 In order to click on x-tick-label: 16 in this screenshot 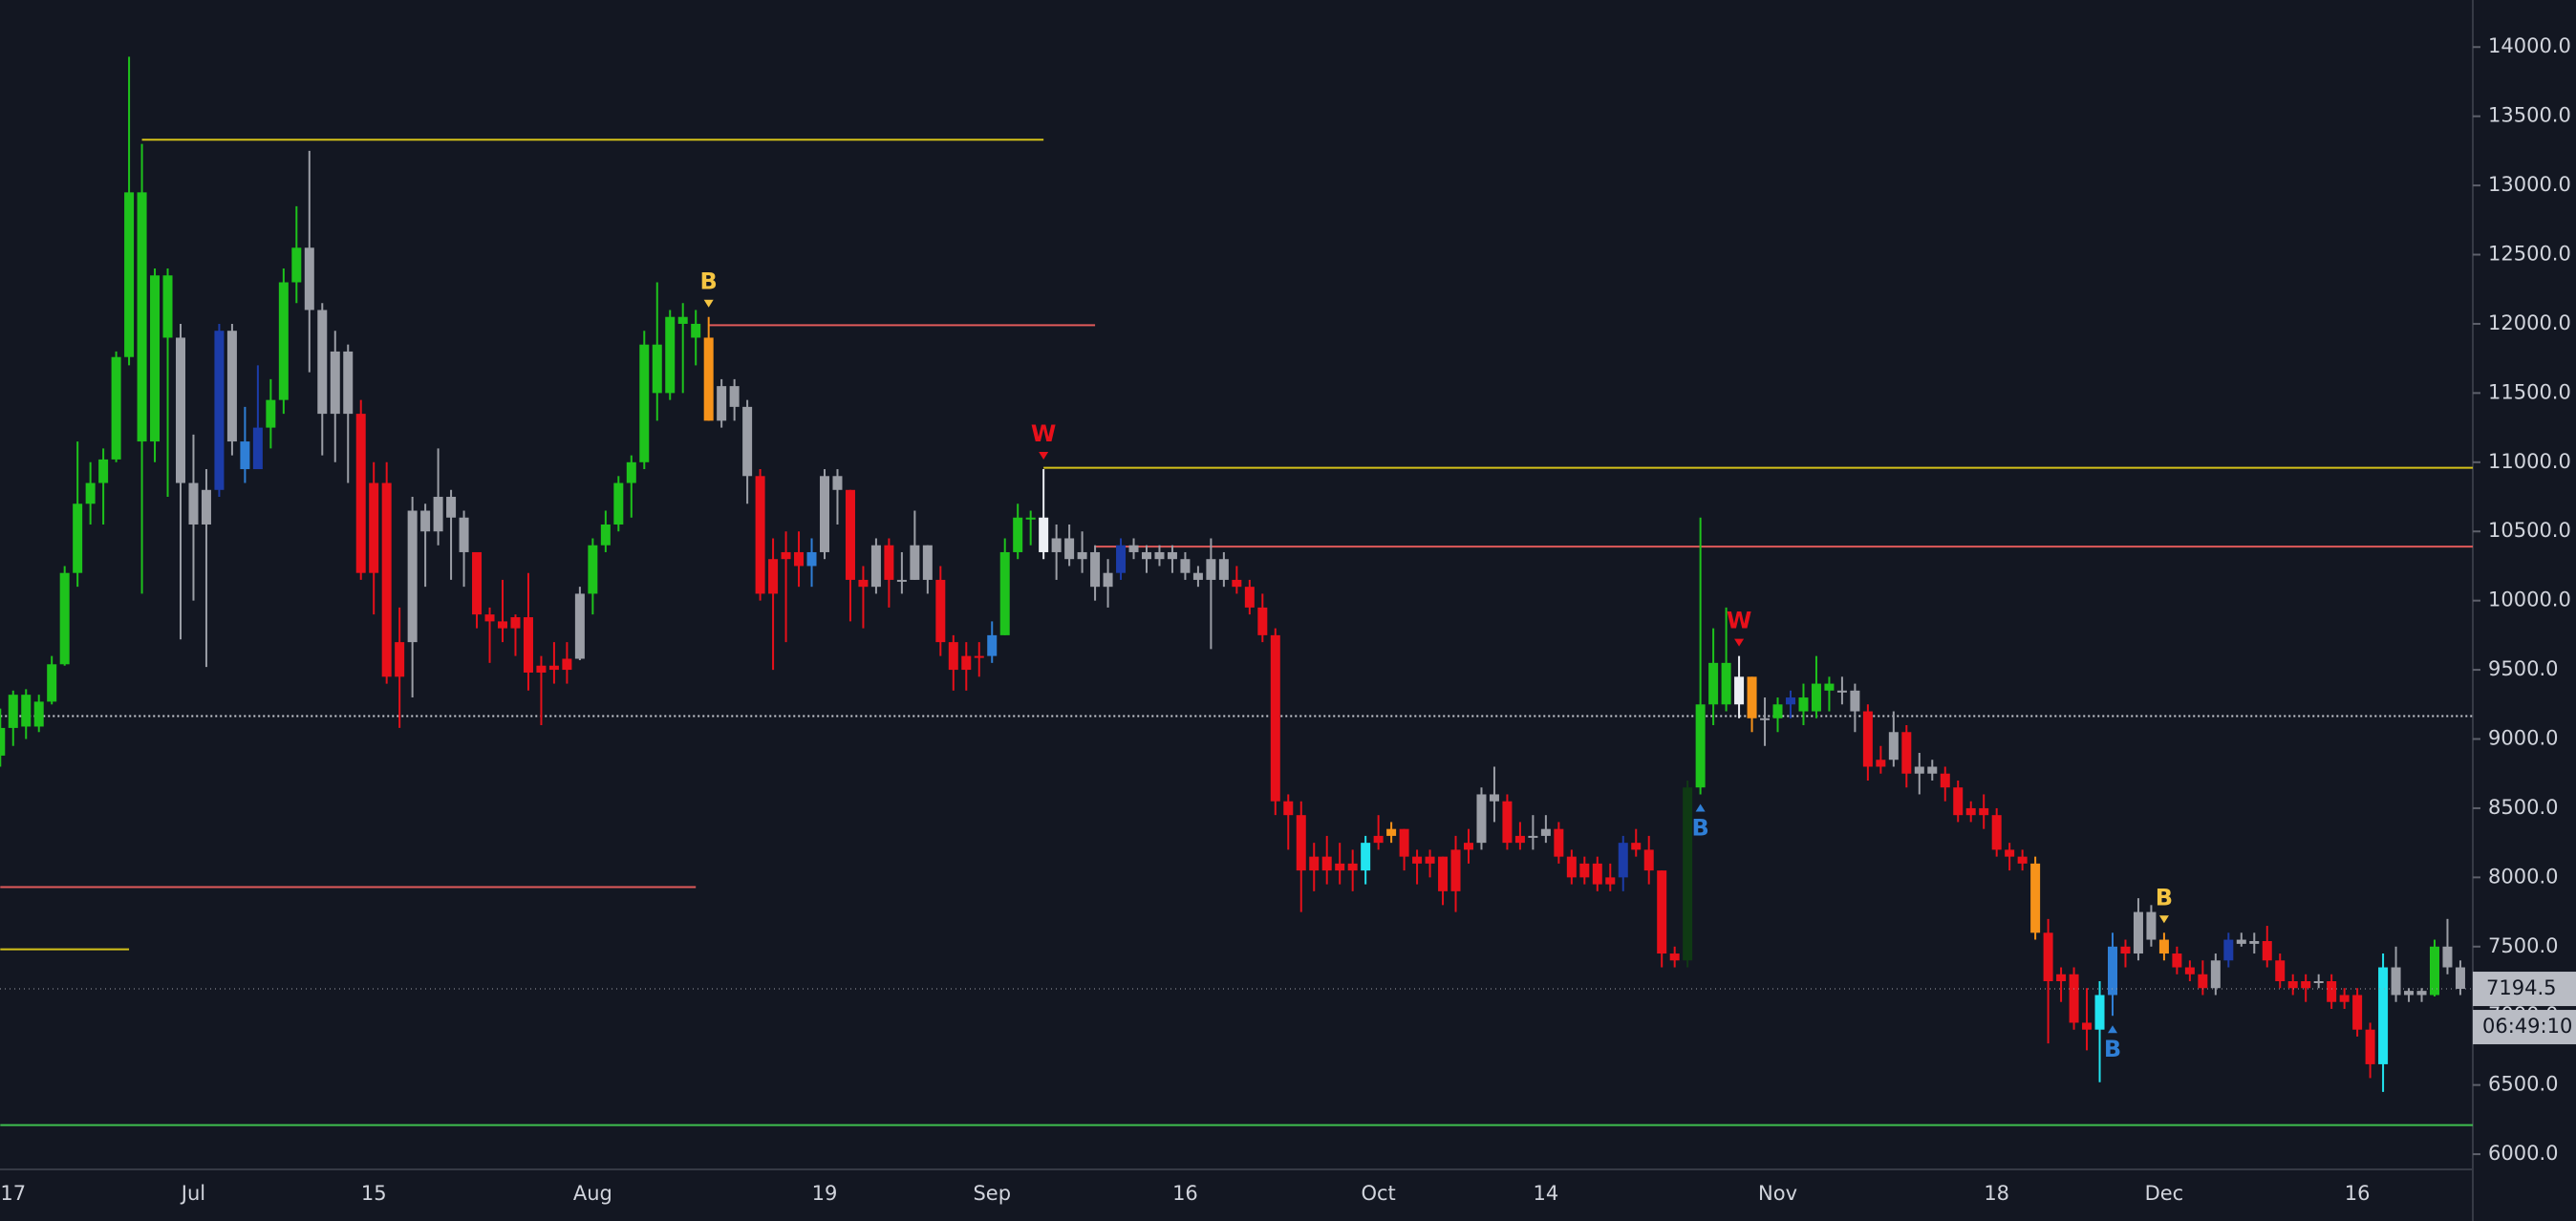, I will do `click(1185, 1193)`.